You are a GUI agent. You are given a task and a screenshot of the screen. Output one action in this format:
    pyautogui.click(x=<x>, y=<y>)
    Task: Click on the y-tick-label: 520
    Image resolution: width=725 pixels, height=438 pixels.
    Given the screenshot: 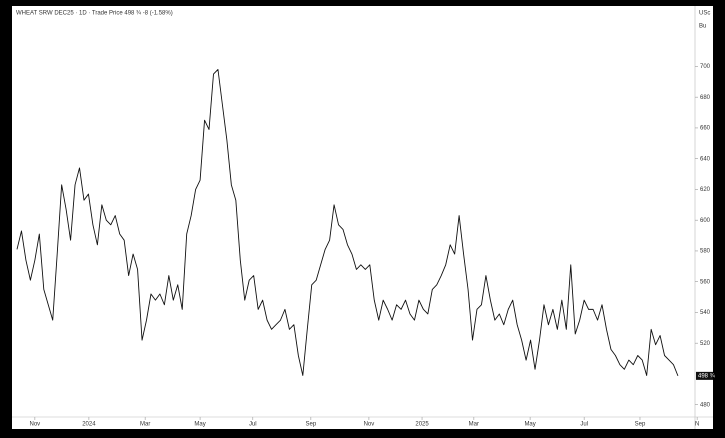 What is the action you would take?
    pyautogui.click(x=705, y=344)
    